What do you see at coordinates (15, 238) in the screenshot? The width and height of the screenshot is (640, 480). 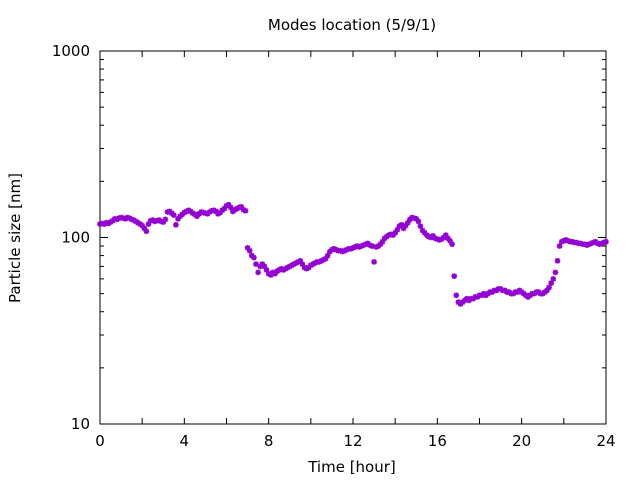 I see `y-axis-label: Particle size [nm]` at bounding box center [15, 238].